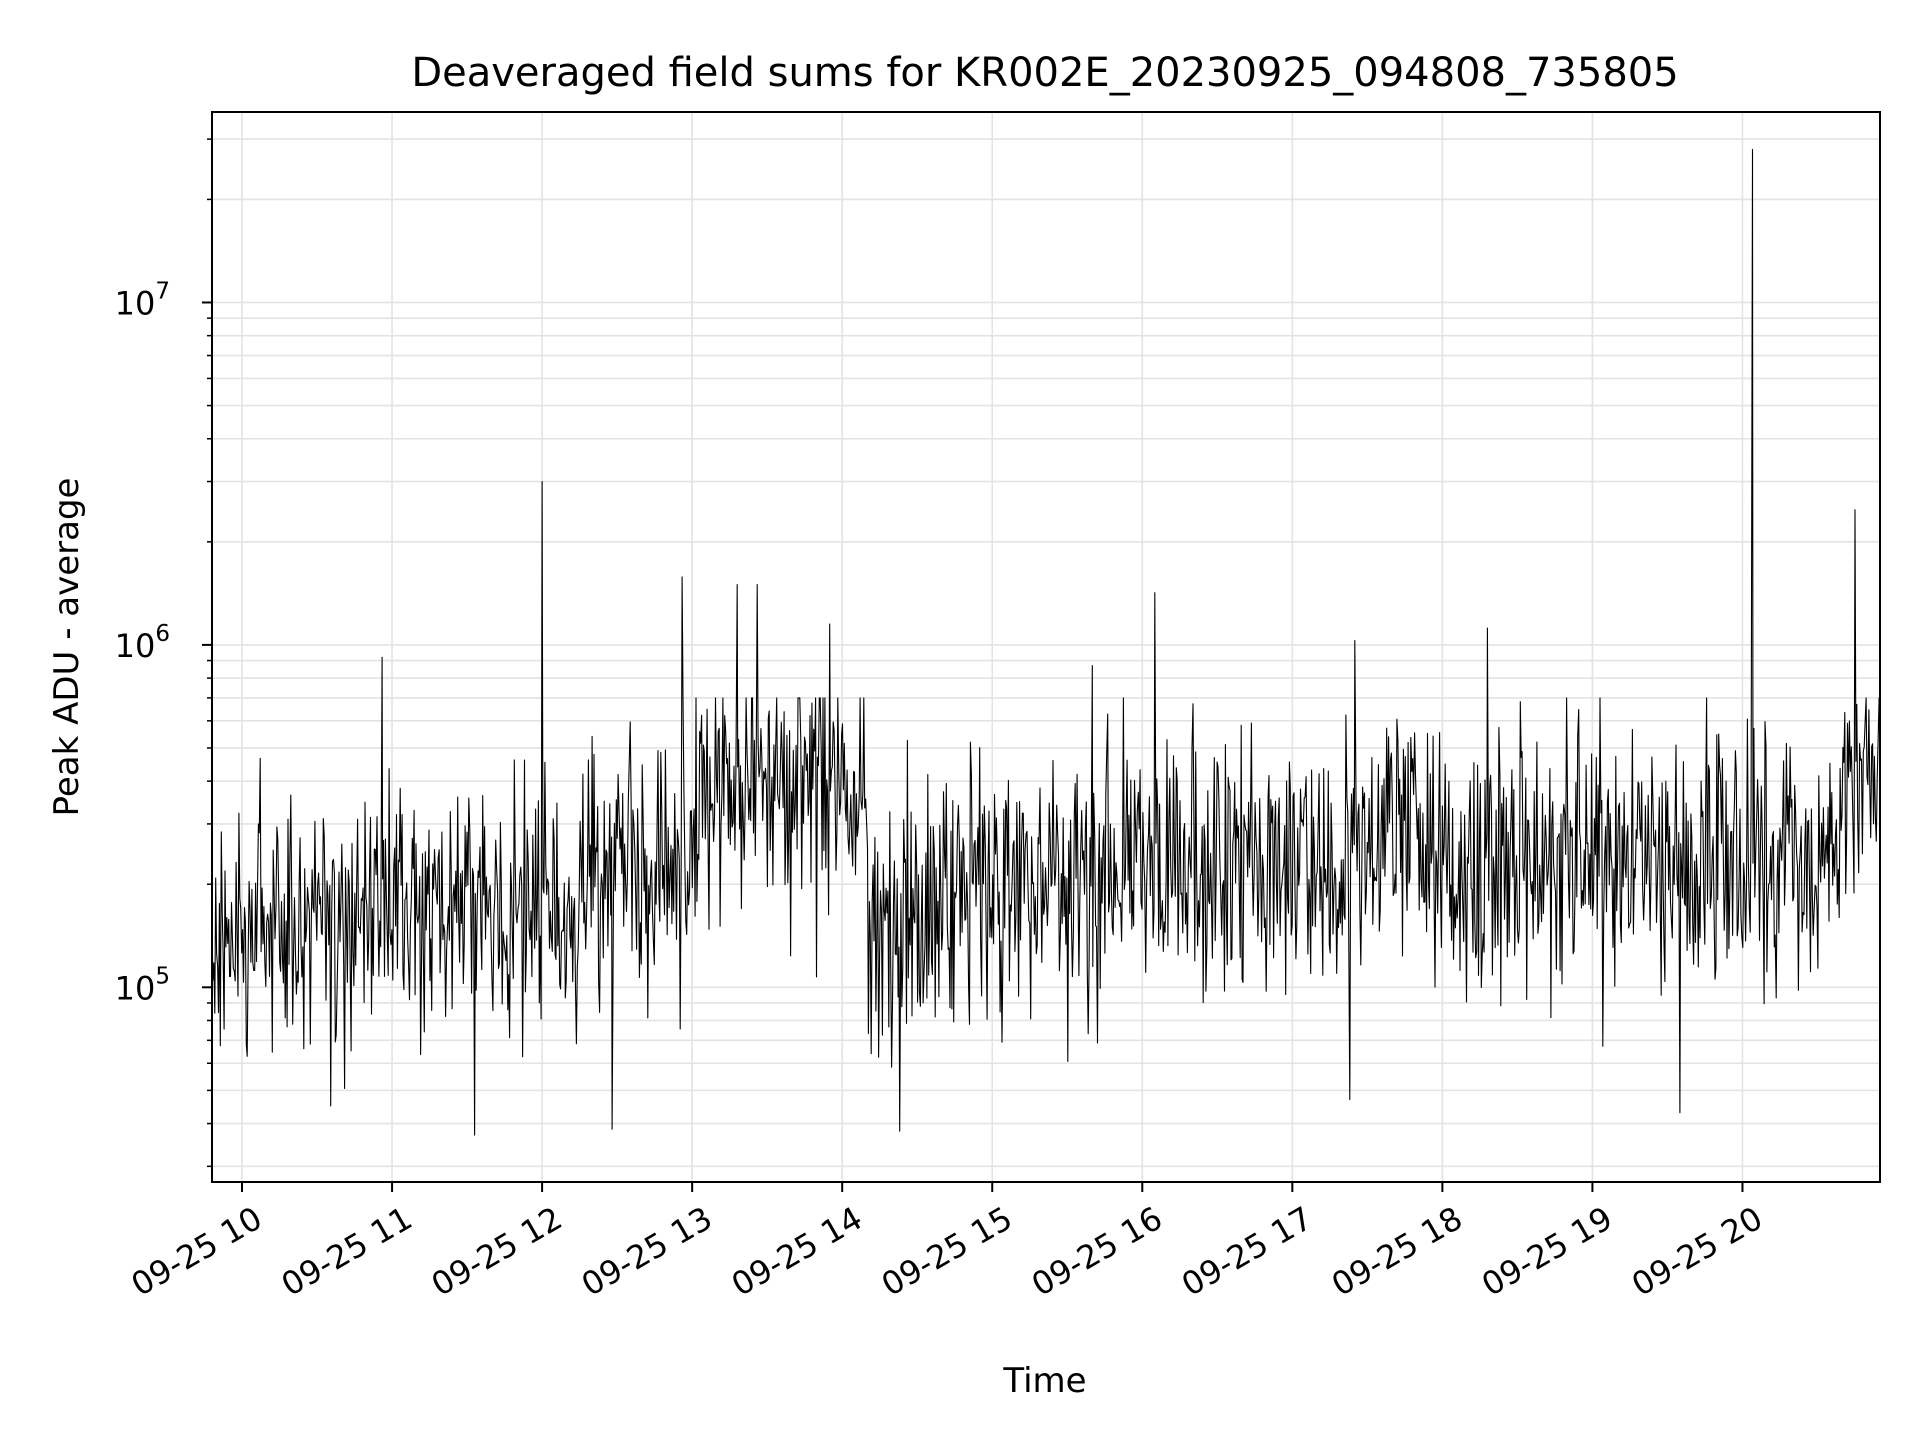  What do you see at coordinates (142, 300) in the screenshot?
I see `y-tick-label: 10⁷` at bounding box center [142, 300].